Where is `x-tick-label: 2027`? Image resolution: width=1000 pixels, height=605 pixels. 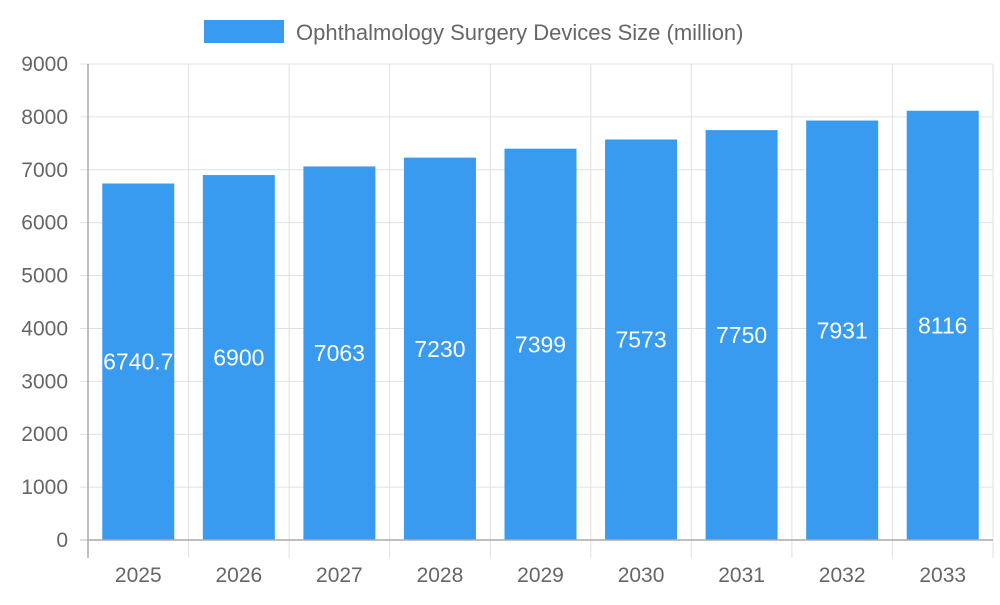 x-tick-label: 2027 is located at coordinates (339, 575).